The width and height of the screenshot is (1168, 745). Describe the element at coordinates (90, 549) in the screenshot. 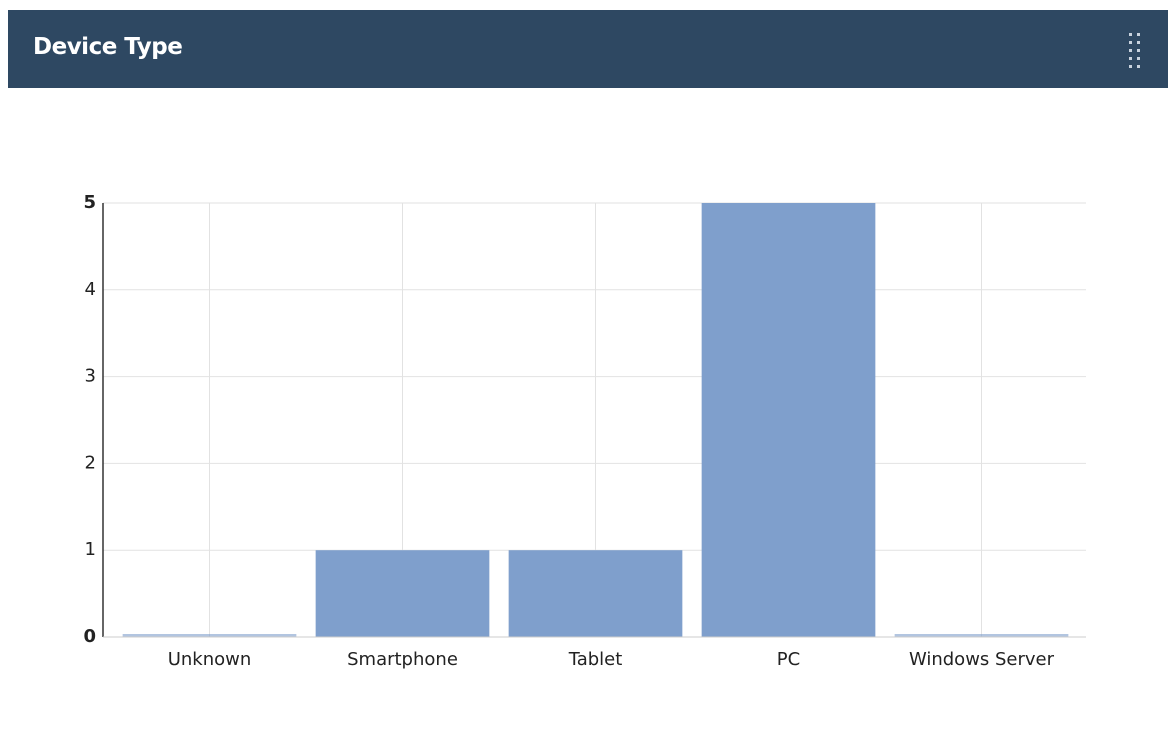

I see `y-tick-label: 1` at that location.